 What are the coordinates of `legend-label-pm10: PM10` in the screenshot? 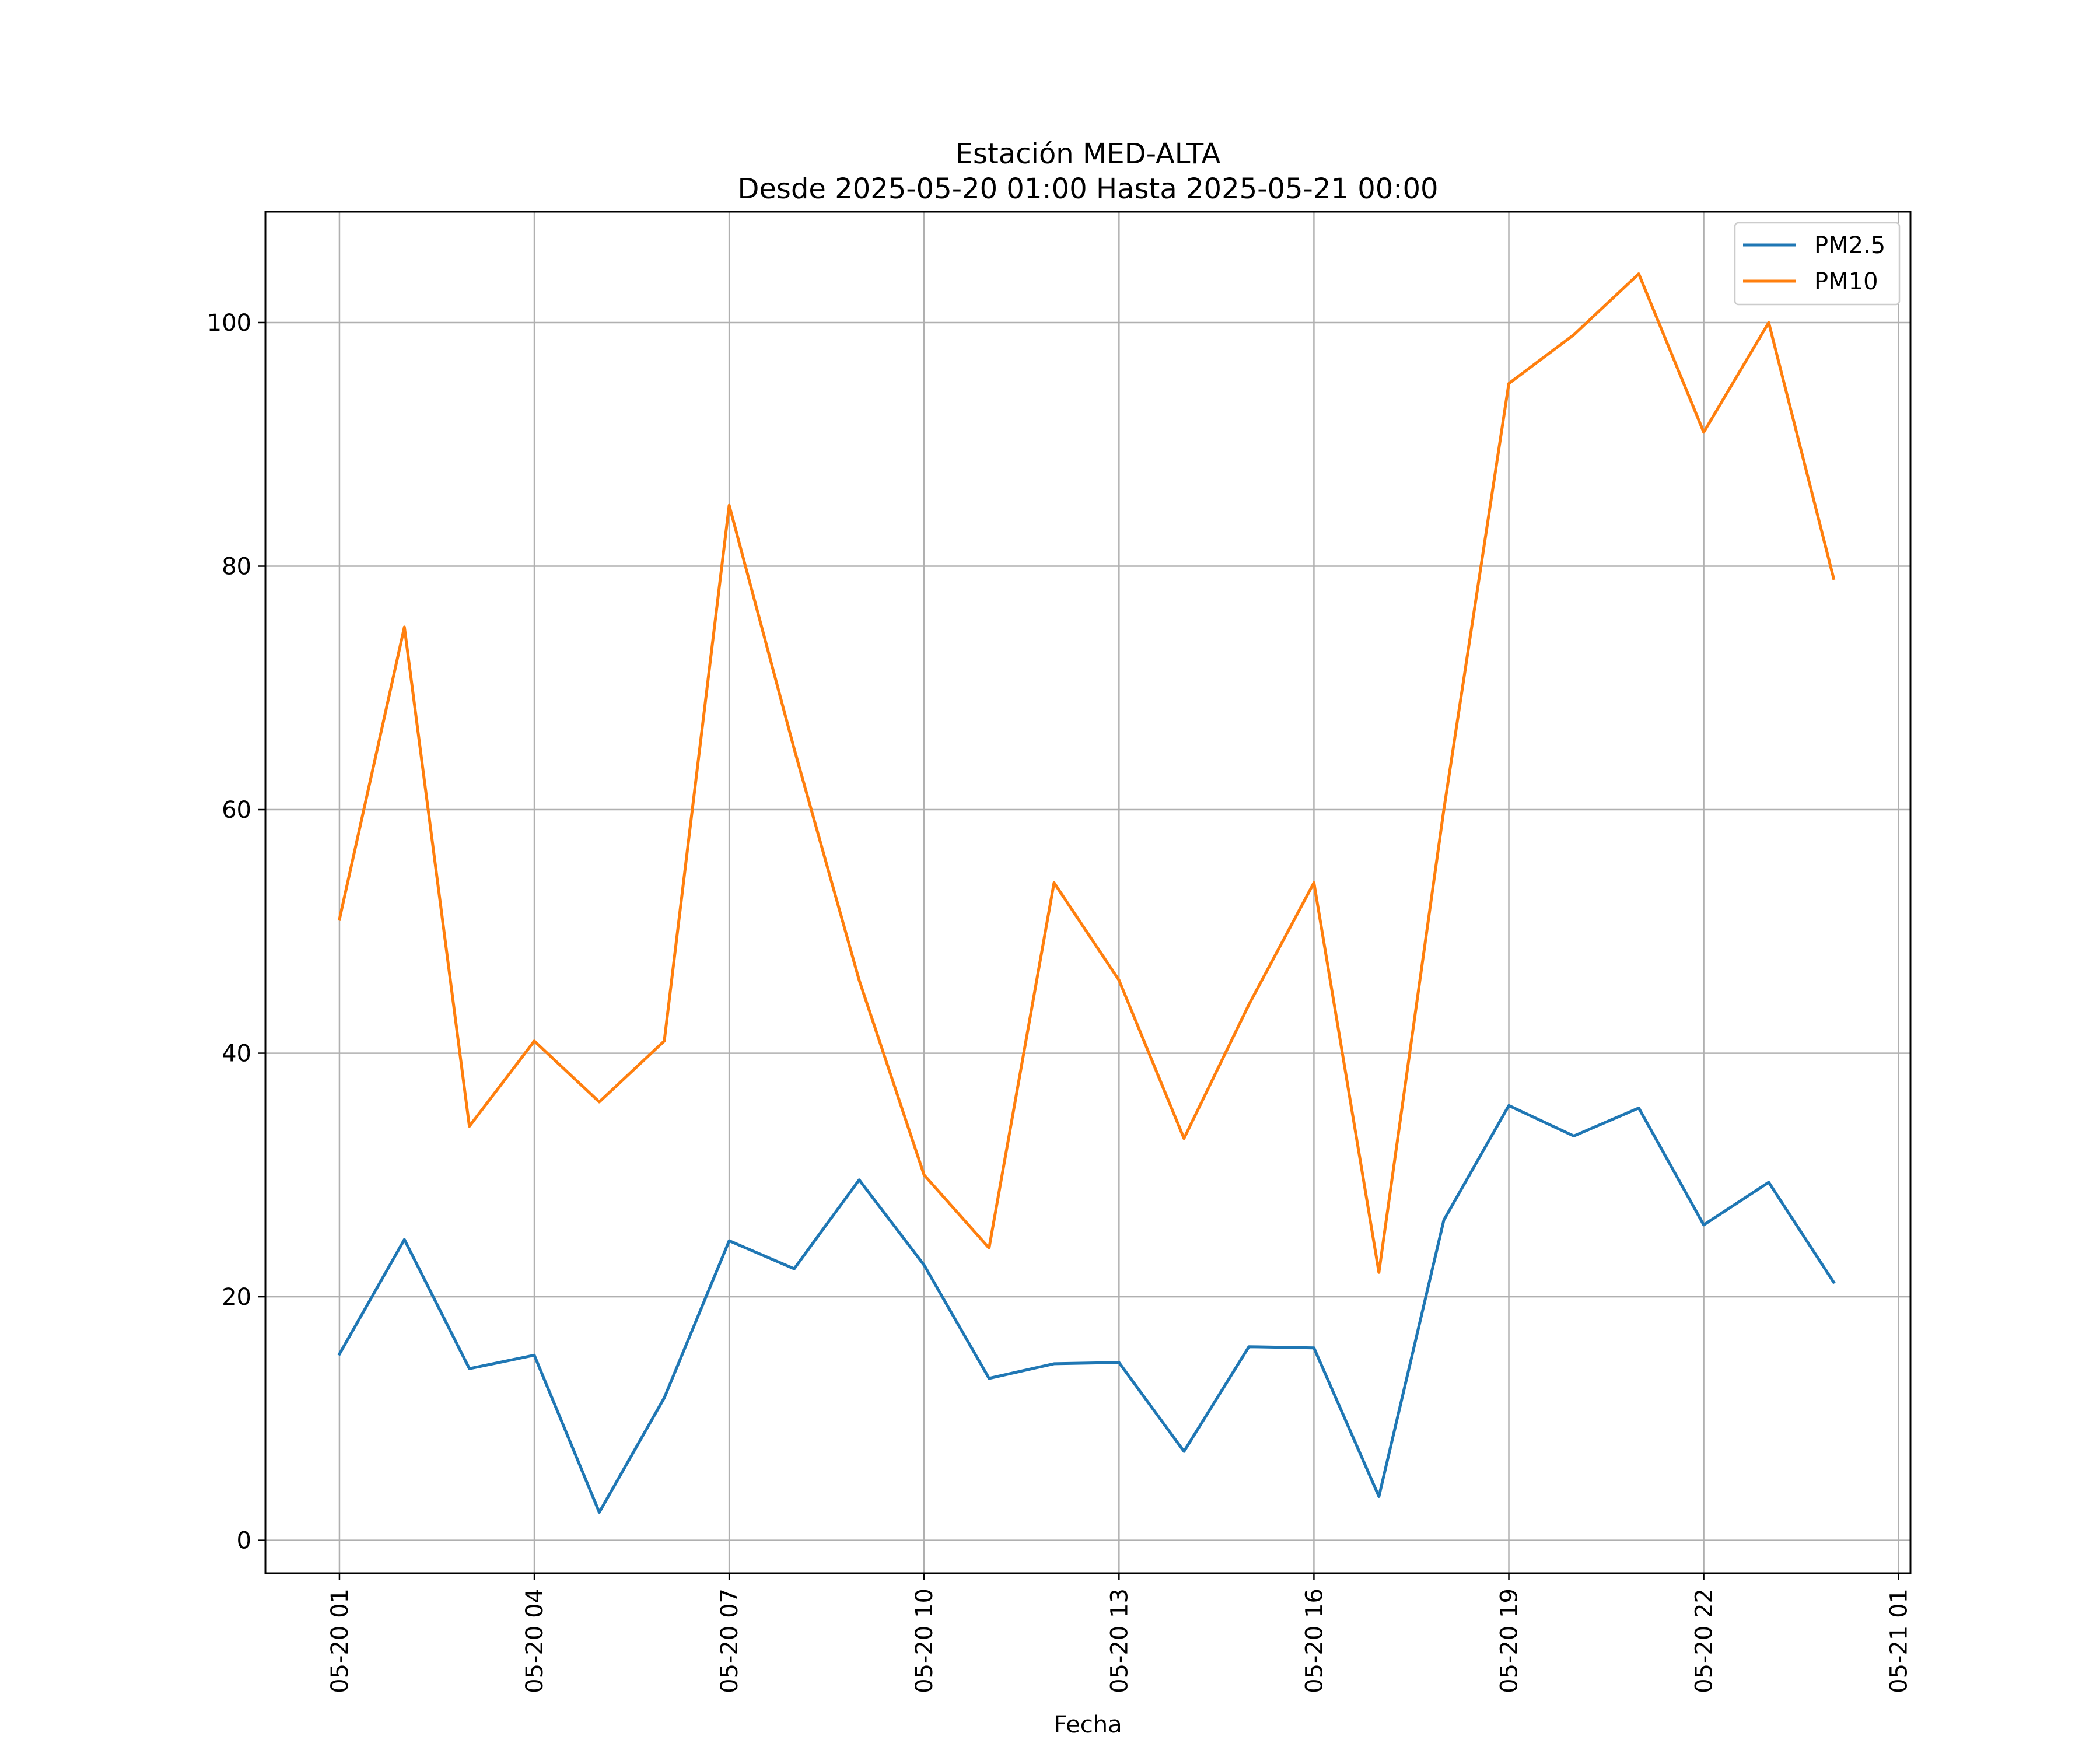 It's located at (1846, 281).